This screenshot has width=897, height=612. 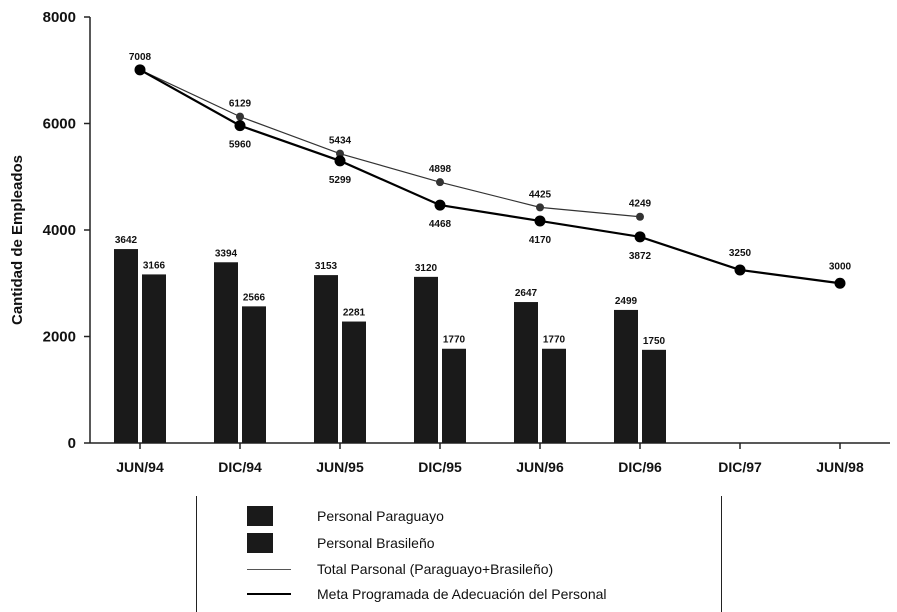 What do you see at coordinates (654, 341) in the screenshot?
I see `data-label-brasileno: 1750` at bounding box center [654, 341].